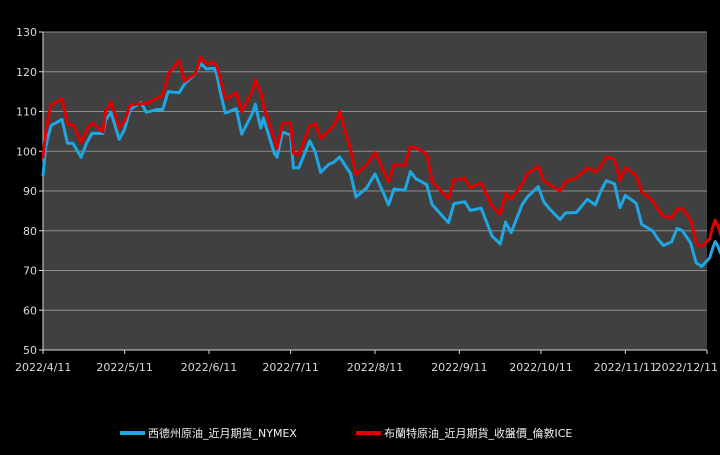 The height and width of the screenshot is (455, 720). Describe the element at coordinates (26, 72) in the screenshot. I see `y-tick-label: 120` at that location.